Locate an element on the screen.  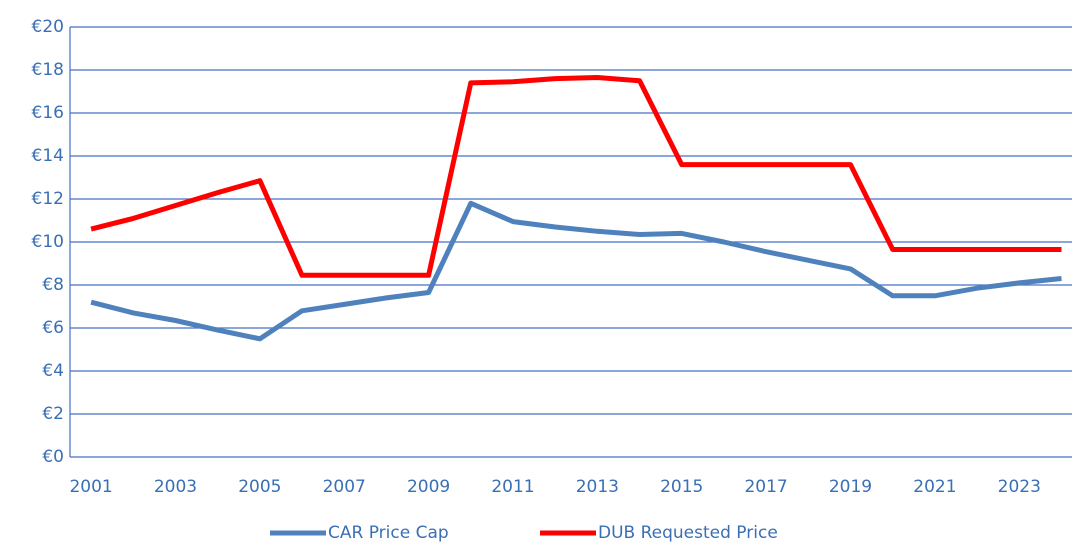
x-tick-label: 2011 is located at coordinates (512, 487).